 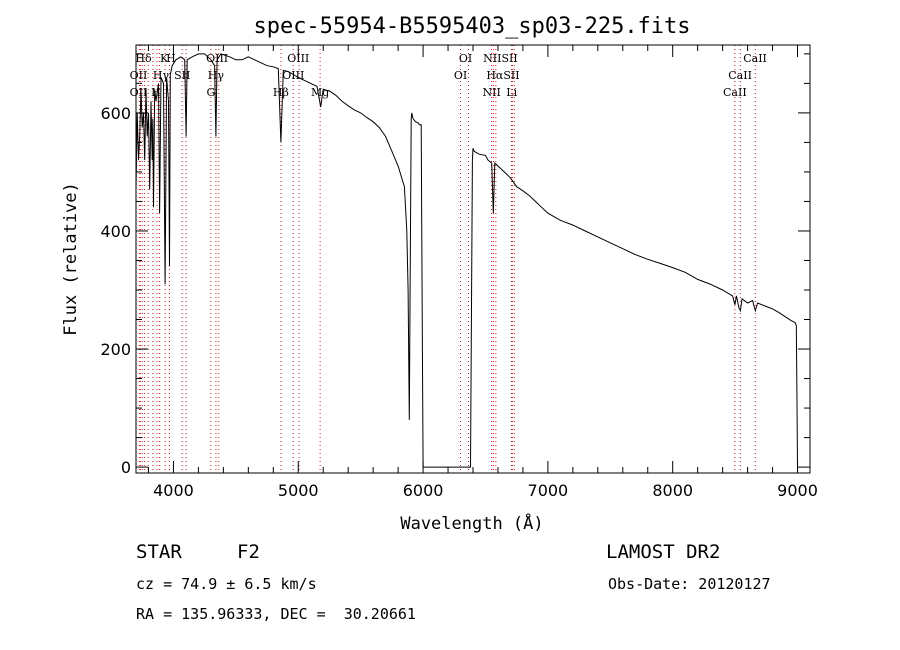 I want to click on object-class: STAR, so click(x=159, y=552).